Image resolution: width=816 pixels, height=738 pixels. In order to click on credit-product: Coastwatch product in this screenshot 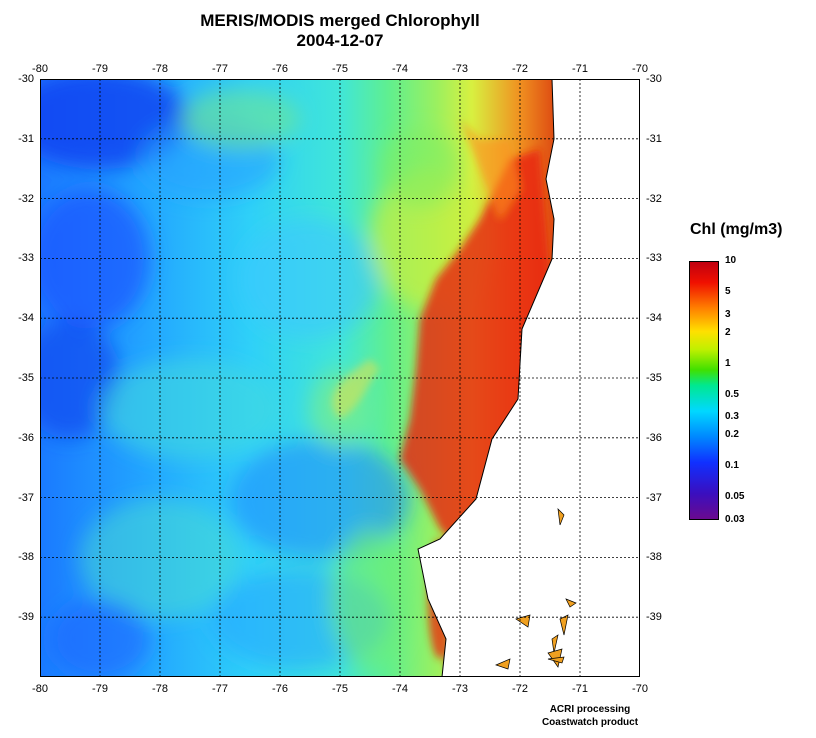, I will do `click(590, 722)`.